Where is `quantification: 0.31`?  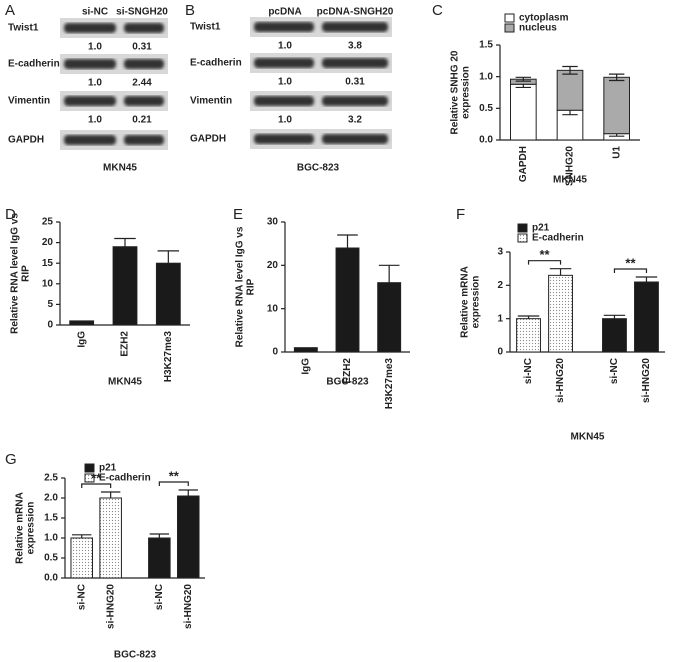
quantification: 0.31 is located at coordinates (142, 47).